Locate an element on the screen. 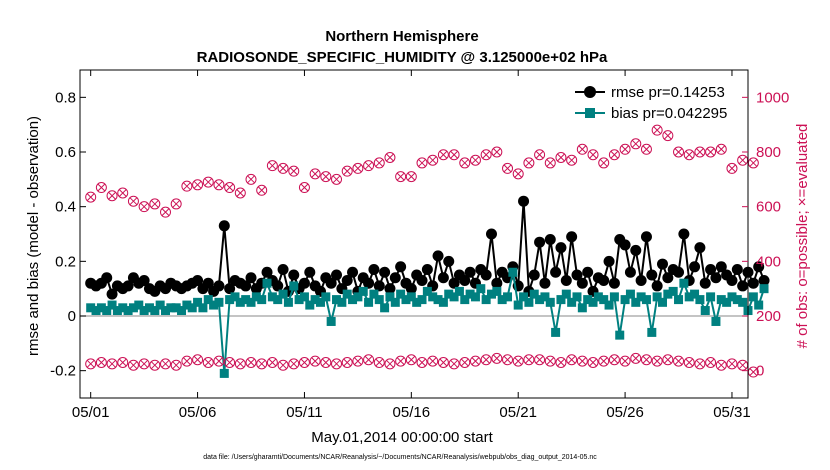 The height and width of the screenshot is (470, 830). legend-label: bias pr=0.042295 is located at coordinates (669, 113).